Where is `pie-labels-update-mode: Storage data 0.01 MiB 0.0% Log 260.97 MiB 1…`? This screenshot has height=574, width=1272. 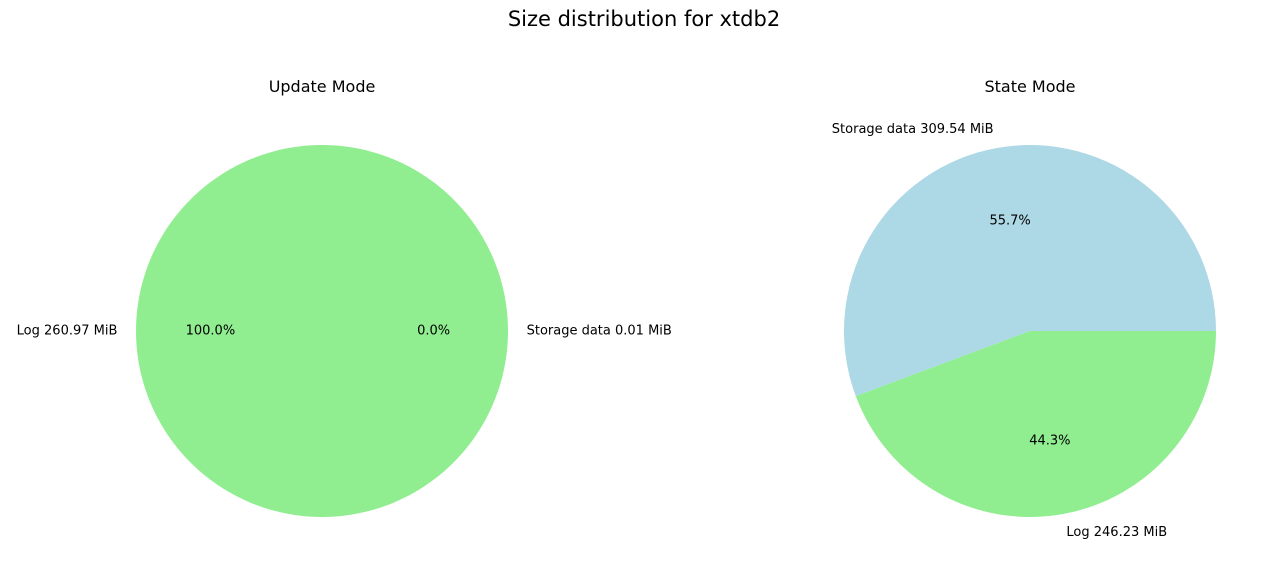 pie-labels-update-mode: Storage data 0.01 MiB 0.0% Log 260.97 MiB 1… is located at coordinates (344, 330).